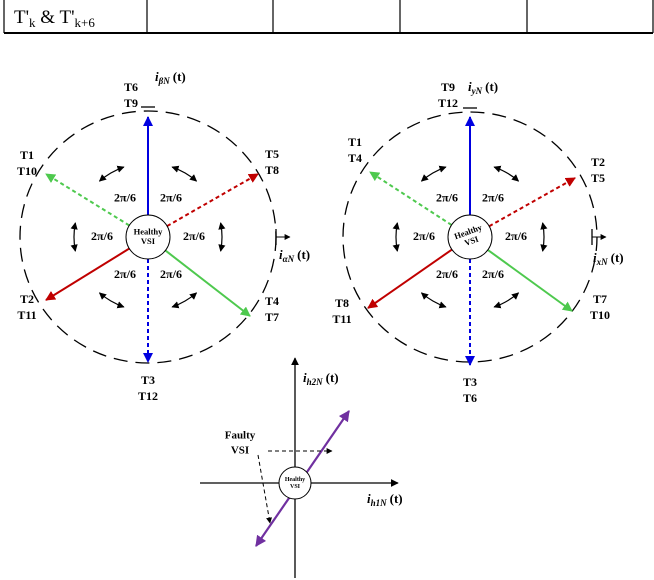  Describe the element at coordinates (328, 17) in the screenshot. I see `table-row` at that location.